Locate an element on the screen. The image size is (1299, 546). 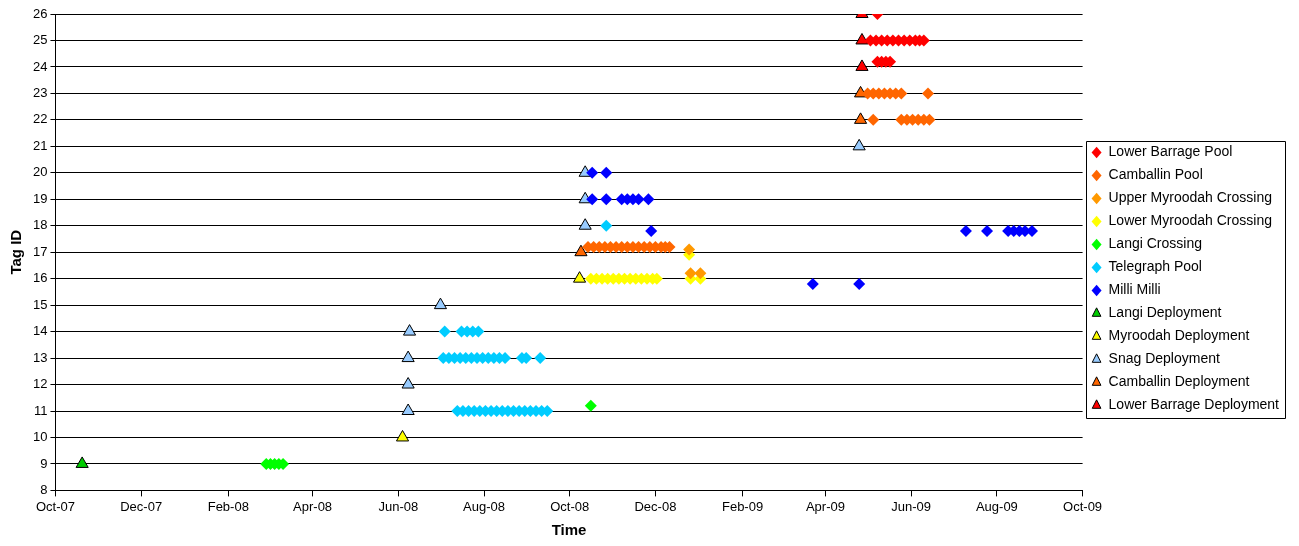
legend-label: Telegraph Pool is located at coordinates (1155, 266).